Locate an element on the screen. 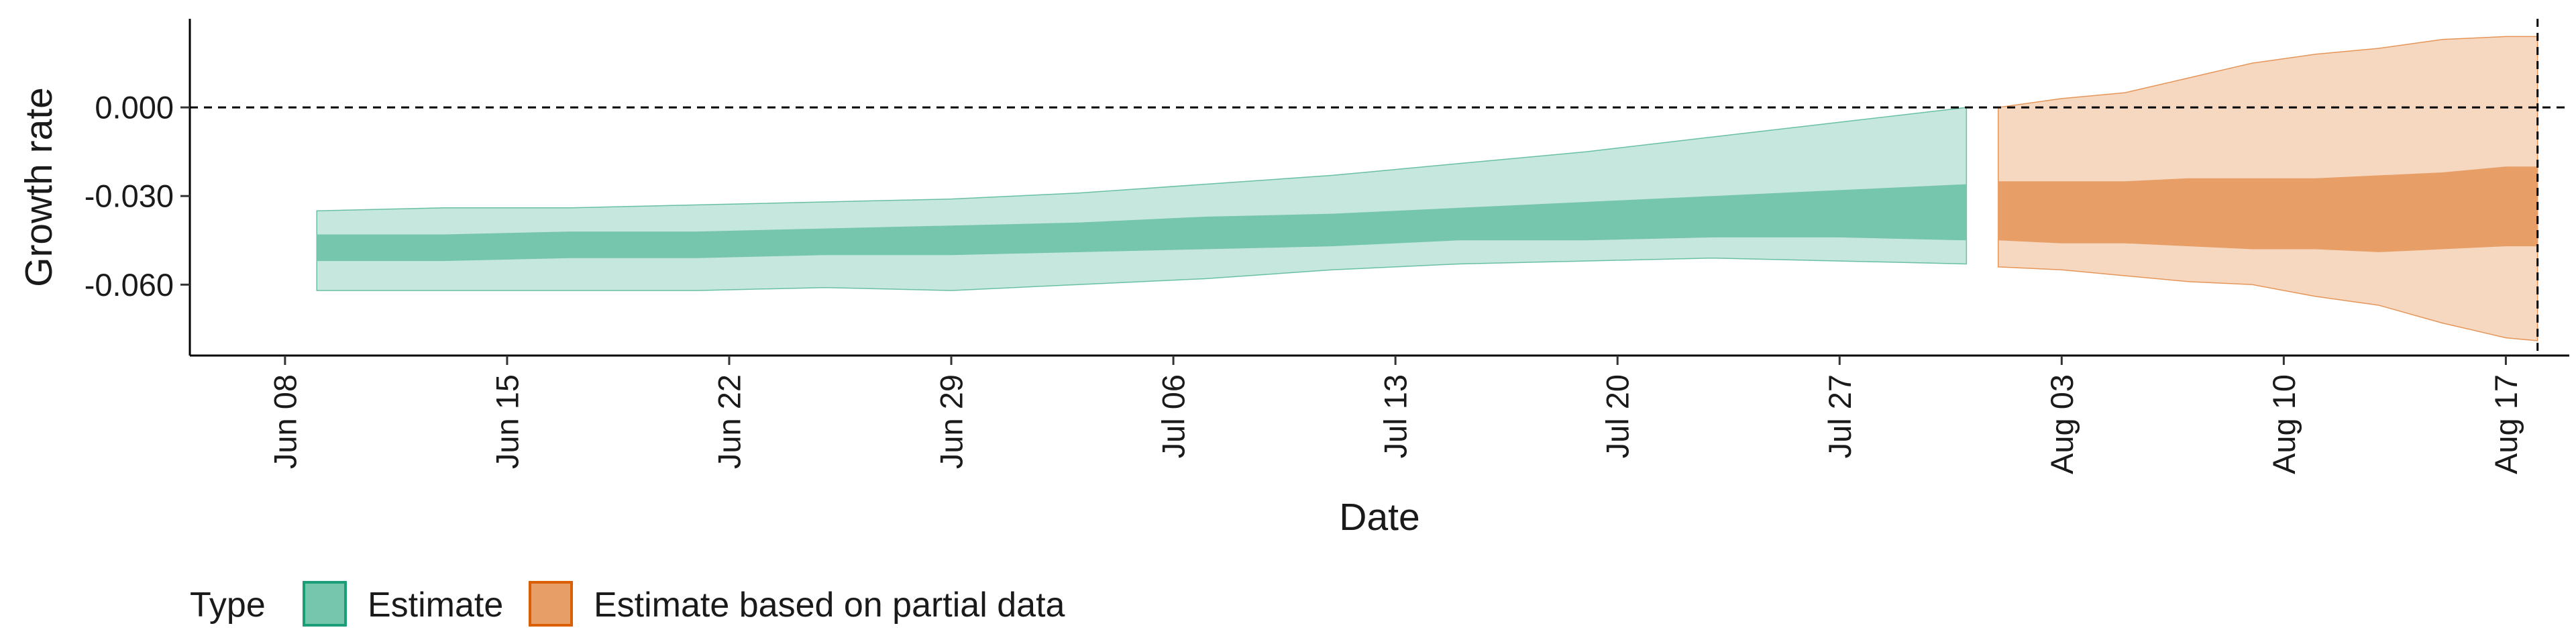  y-tick-label: 0.000 is located at coordinates (134, 107).